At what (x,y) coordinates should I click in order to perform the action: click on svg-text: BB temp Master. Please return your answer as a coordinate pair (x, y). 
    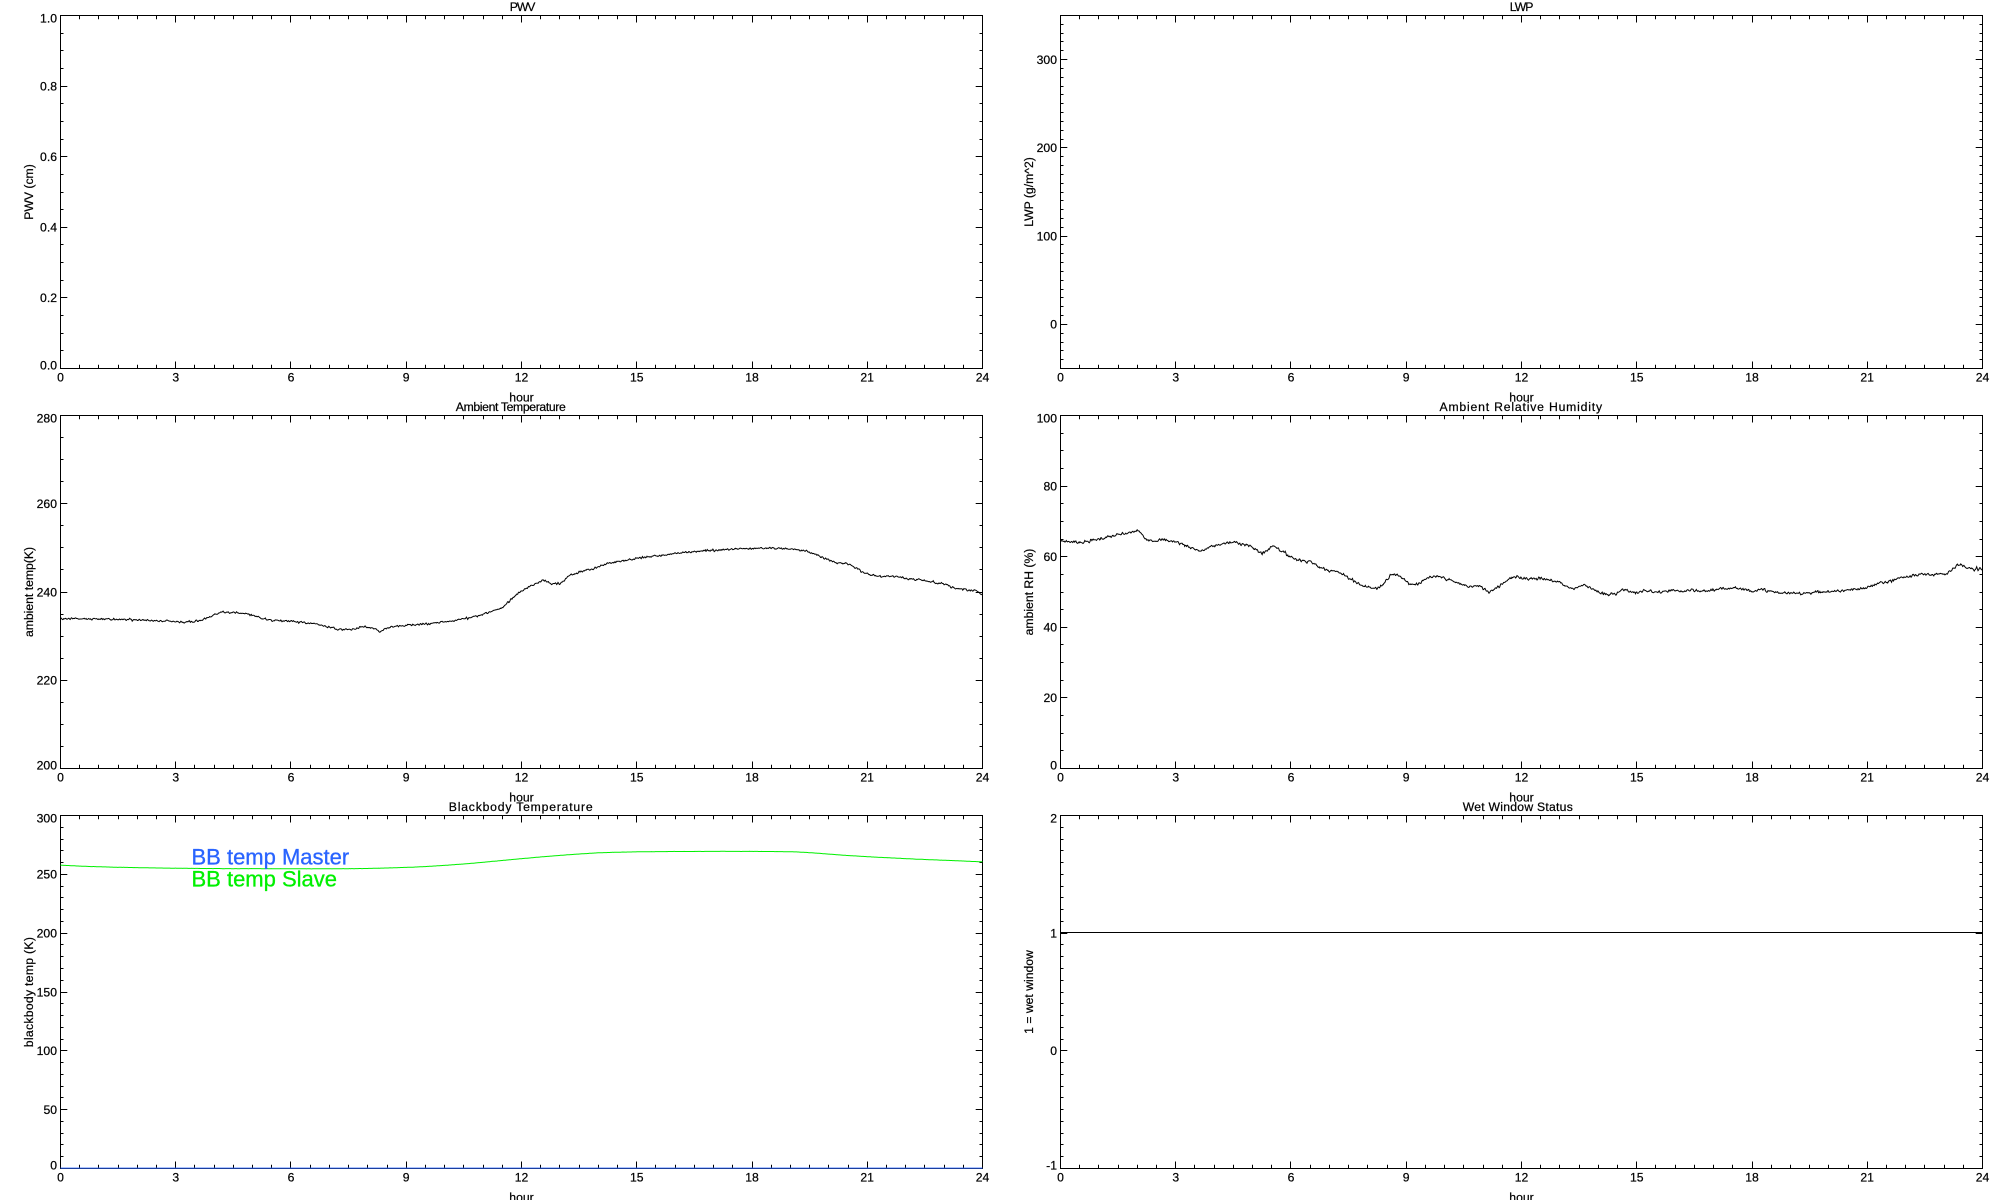
    Looking at the image, I should click on (271, 857).